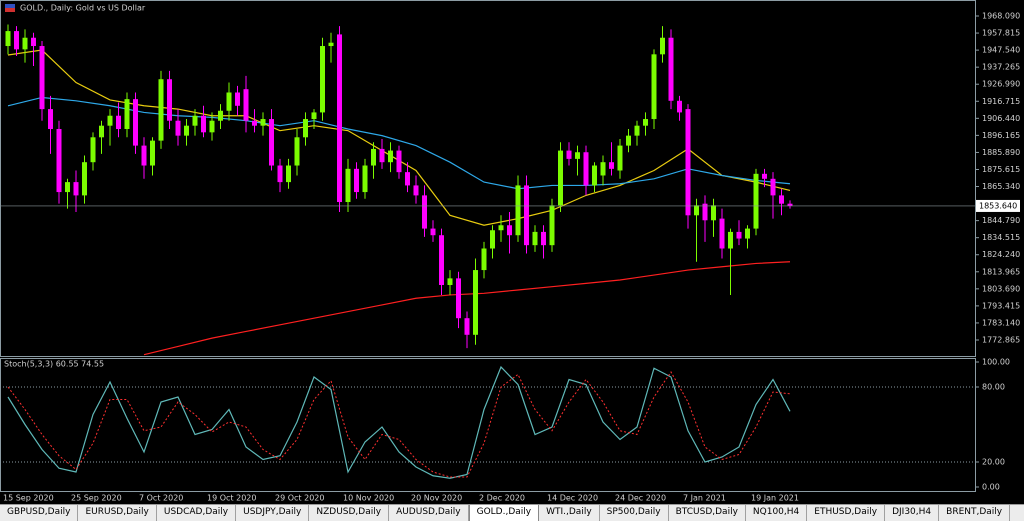 Image resolution: width=1024 pixels, height=521 pixels. Describe the element at coordinates (1001, 118) in the screenshot. I see `y-tick-label: 1906.440` at that location.